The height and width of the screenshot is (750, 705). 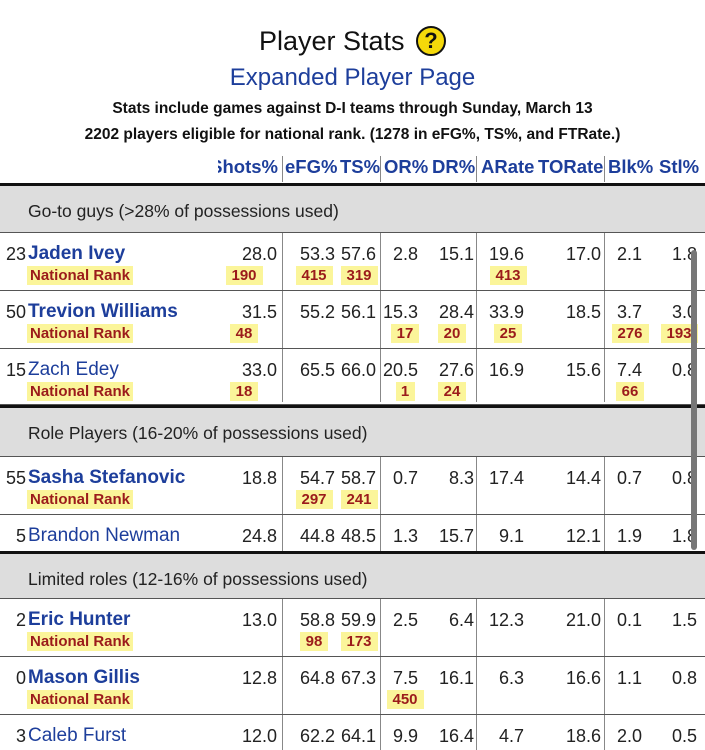 What do you see at coordinates (317, 620) in the screenshot?
I see `stat-cell: 58.8` at bounding box center [317, 620].